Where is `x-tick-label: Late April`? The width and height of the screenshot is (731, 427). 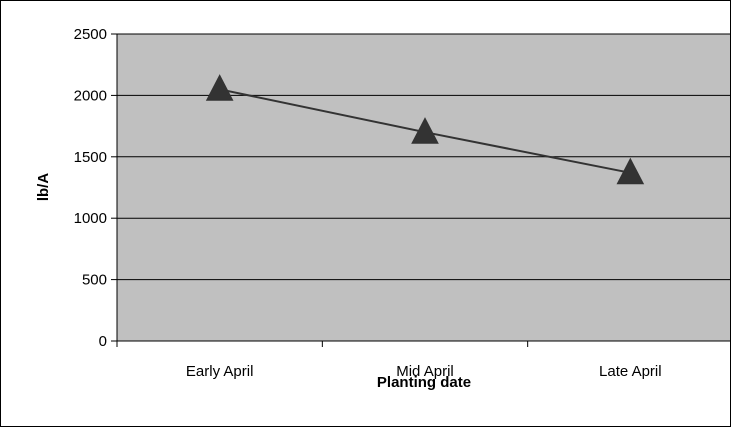
x-tick-label: Late April is located at coordinates (630, 371).